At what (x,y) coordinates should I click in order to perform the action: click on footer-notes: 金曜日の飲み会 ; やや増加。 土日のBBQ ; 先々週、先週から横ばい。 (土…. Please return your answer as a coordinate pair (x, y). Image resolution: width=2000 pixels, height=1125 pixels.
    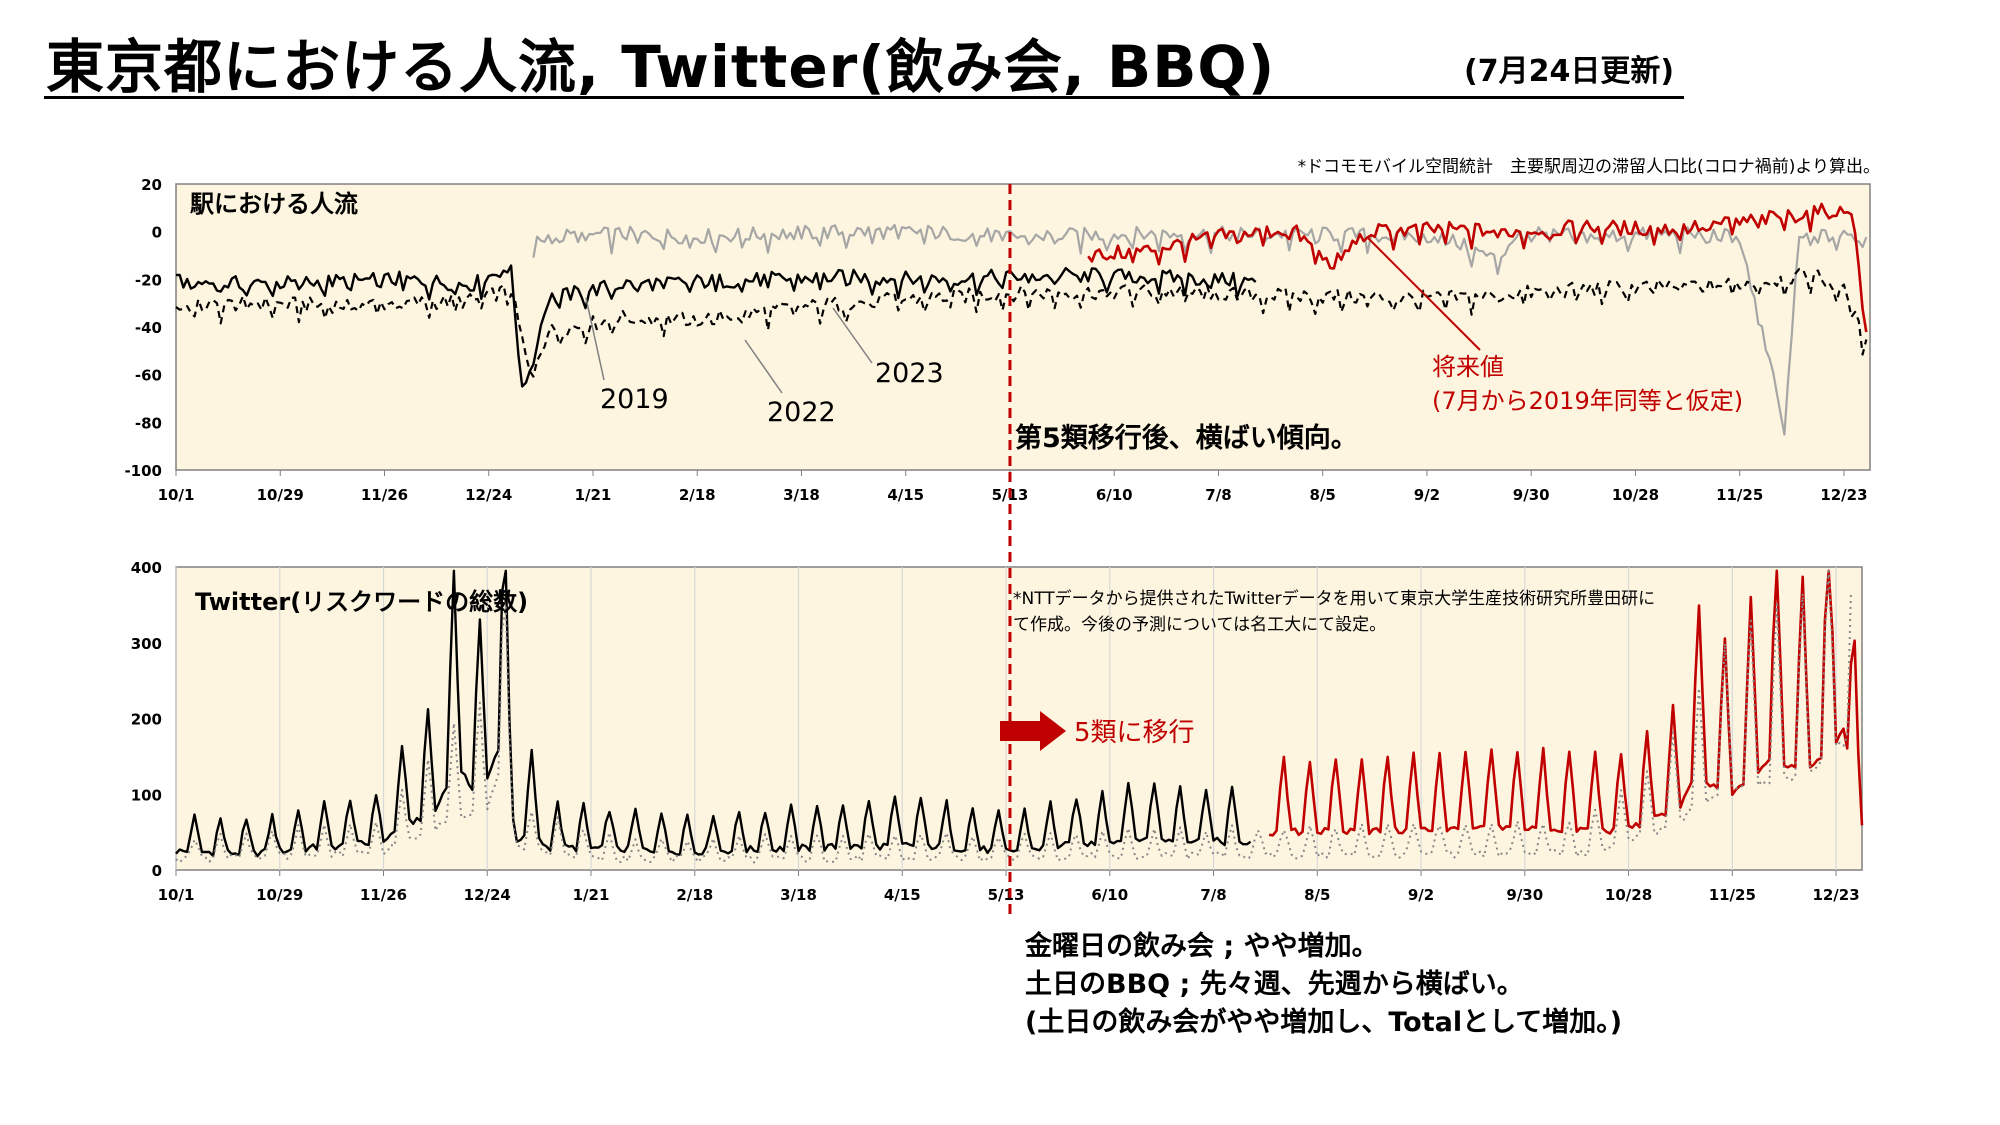
    Looking at the image, I should click on (1323, 985).